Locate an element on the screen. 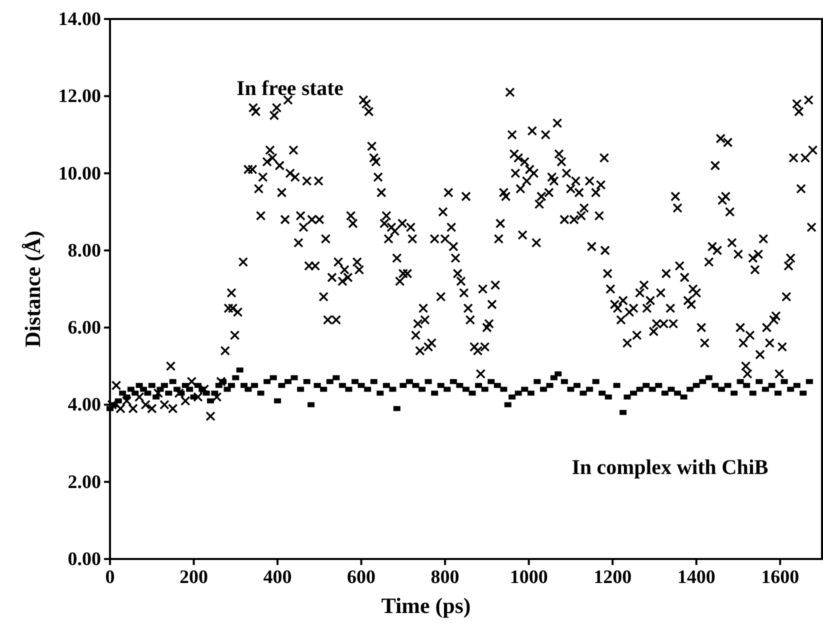  x-tick-label: 800 is located at coordinates (445, 577).